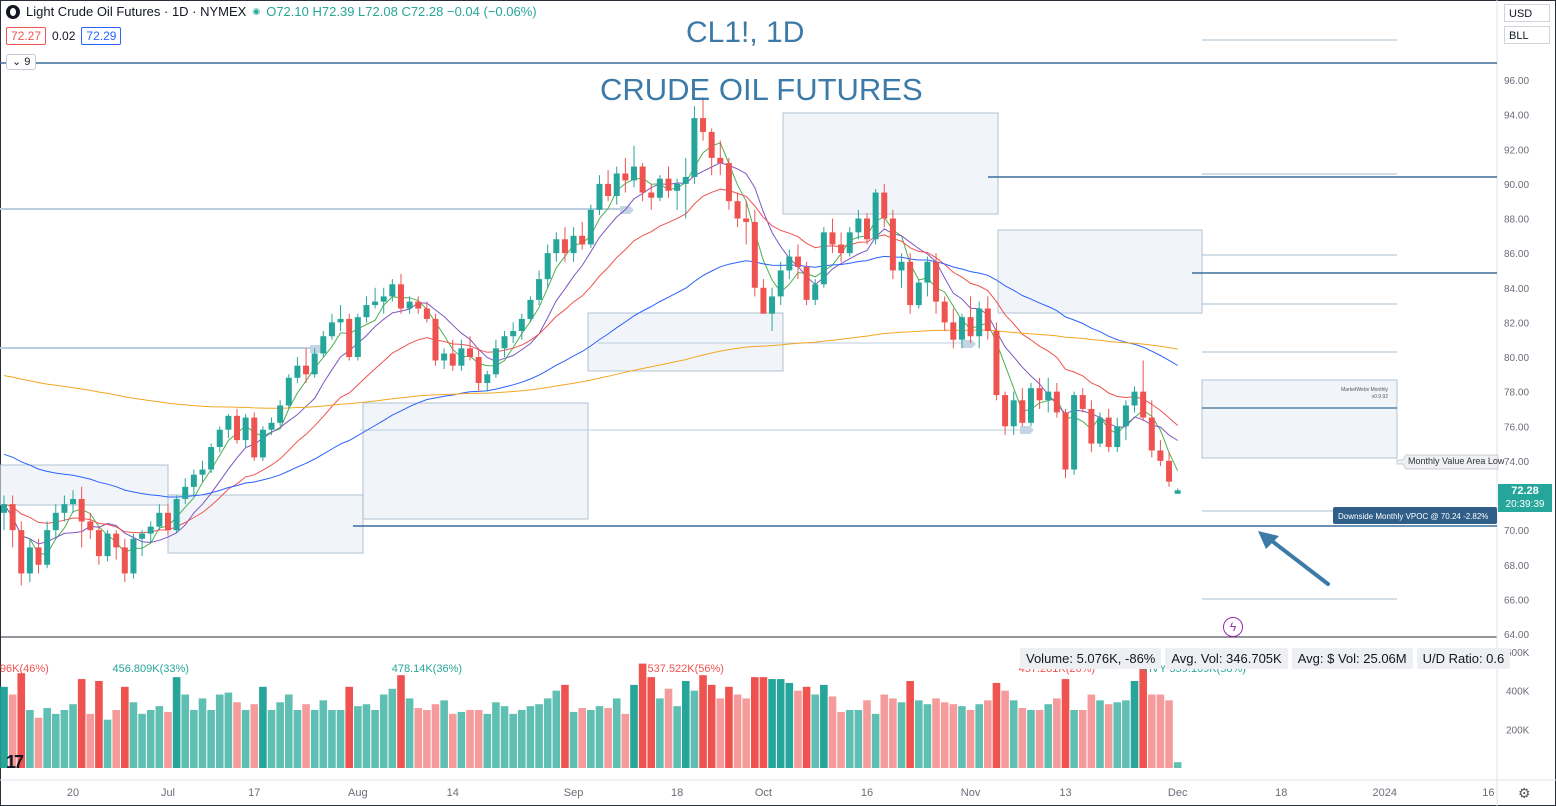  I want to click on chevron-down-icon: ⌄, so click(17, 62).